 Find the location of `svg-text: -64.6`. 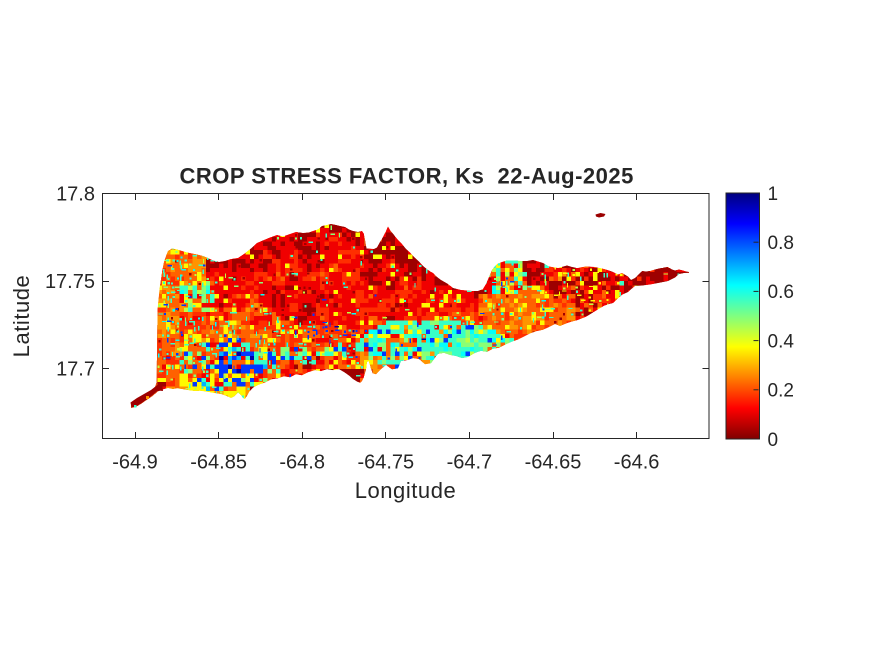

svg-text: -64.6 is located at coordinates (637, 463).